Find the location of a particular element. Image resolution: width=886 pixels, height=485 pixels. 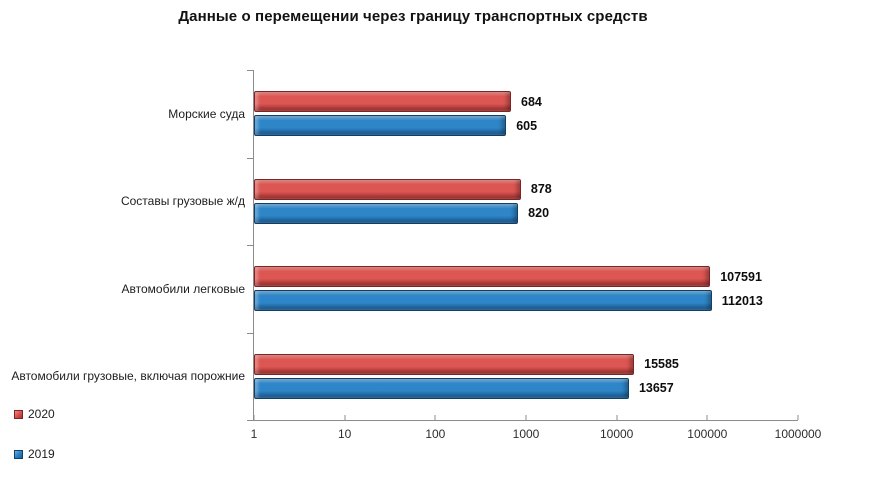

legend-label: 2019 is located at coordinates (41, 454).